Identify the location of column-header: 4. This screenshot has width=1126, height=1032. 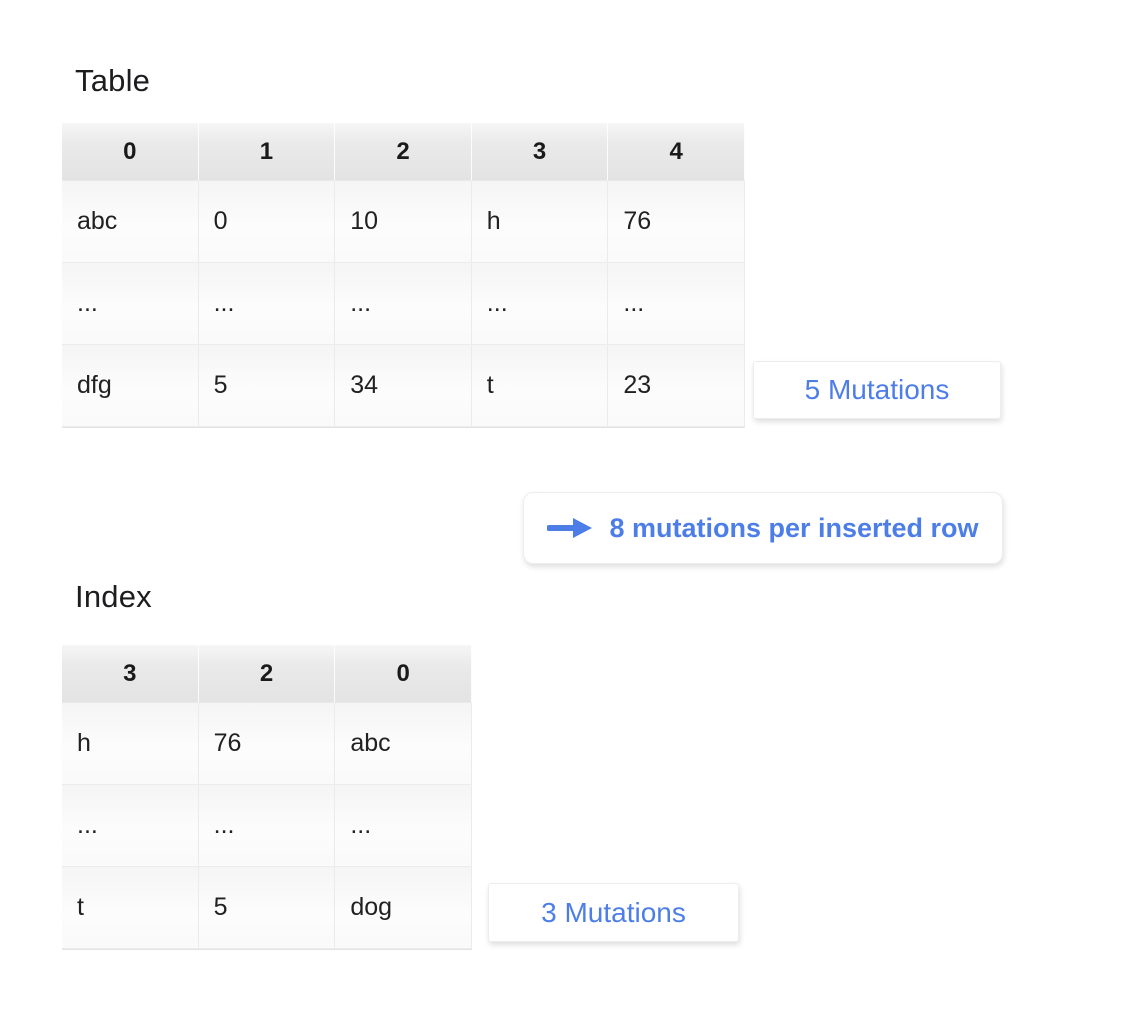
(676, 152).